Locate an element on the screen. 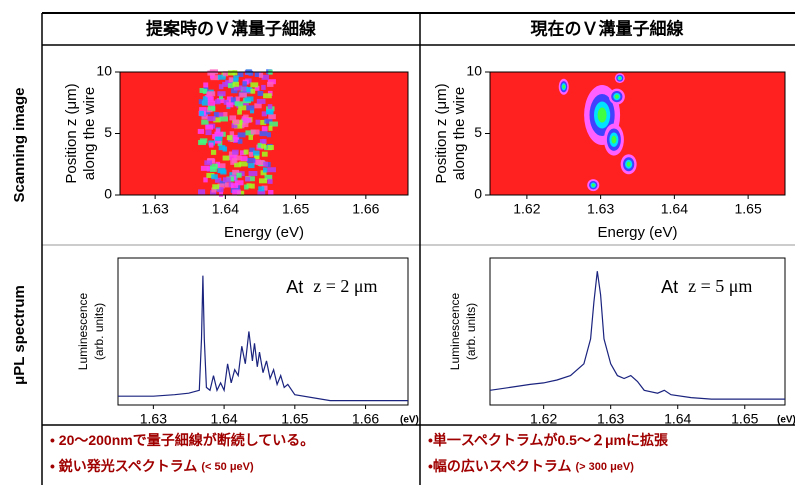 This screenshot has width=795, height=485. note-text: •幅の広いスペクトラム is located at coordinates (500, 466).